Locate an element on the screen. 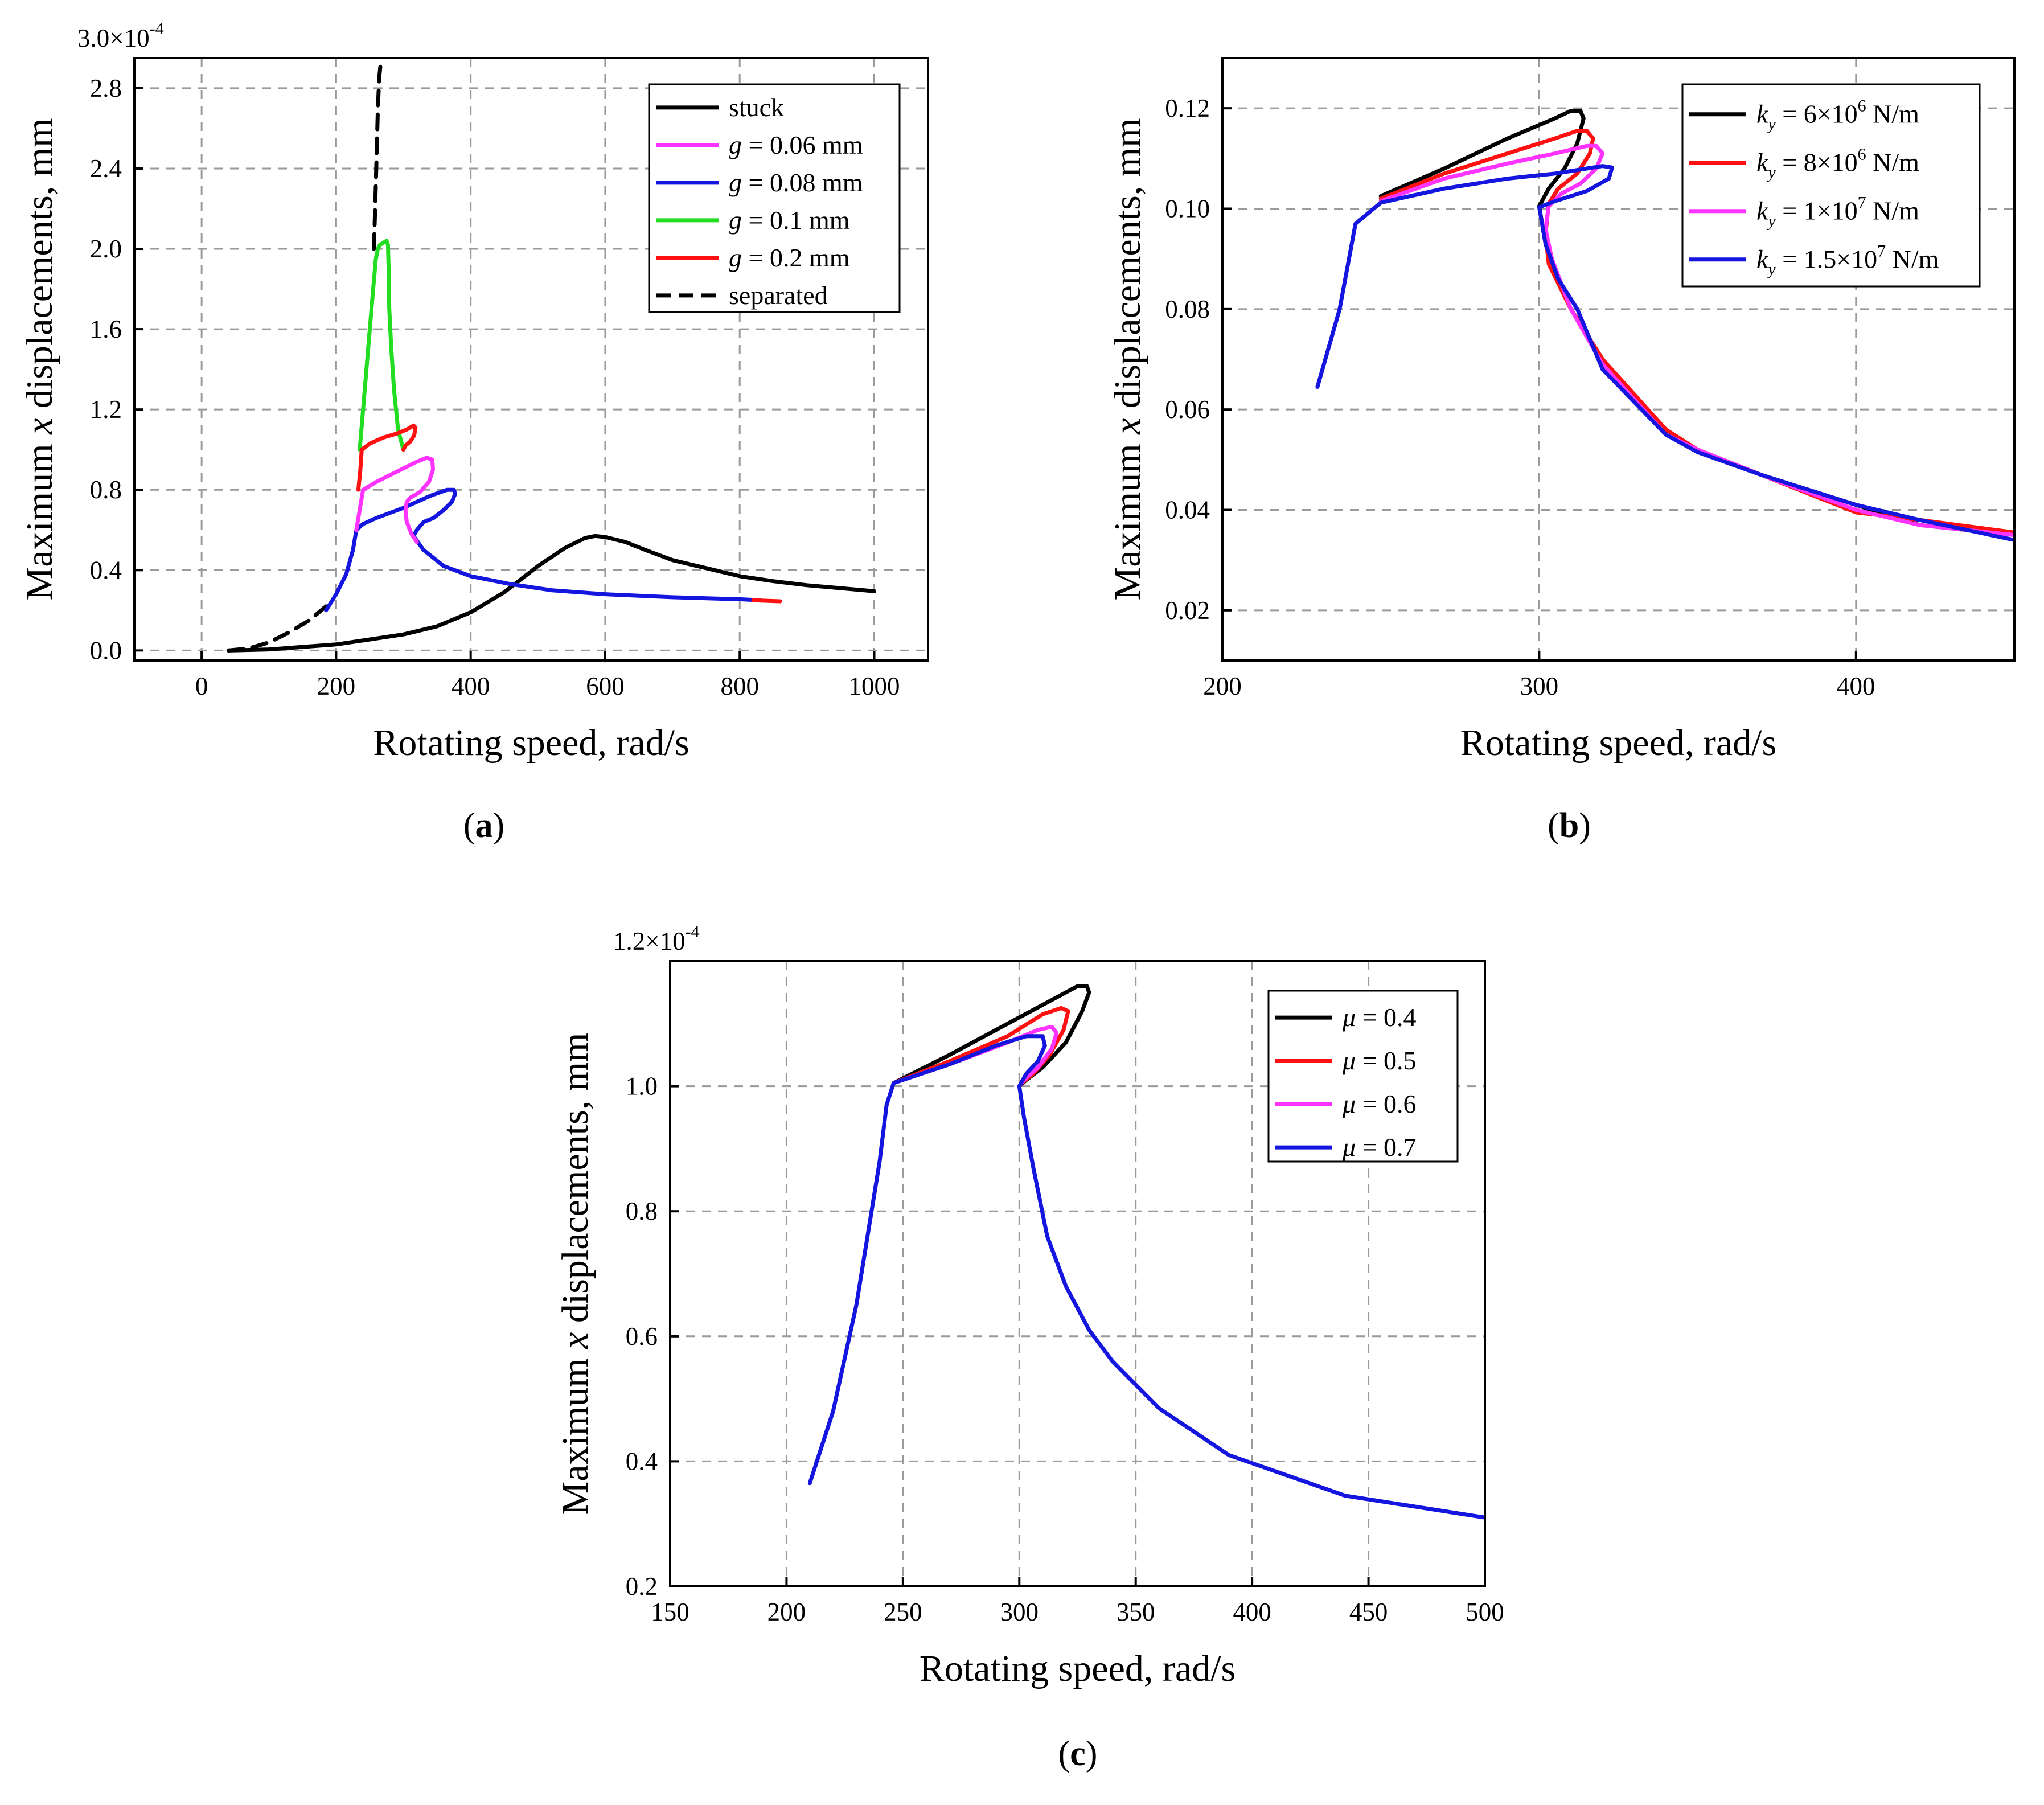 This screenshot has width=2044, height=1805. chart-c-y-tick-label: 1.0 is located at coordinates (642, 1086).